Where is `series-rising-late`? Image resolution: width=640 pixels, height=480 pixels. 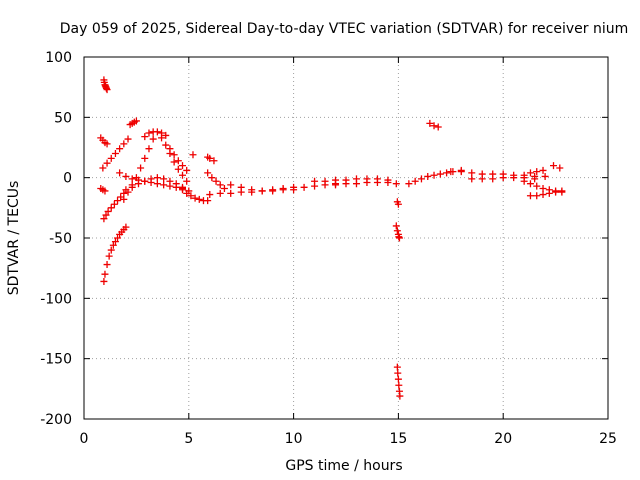 series-rising-late is located at coordinates (435, 177).